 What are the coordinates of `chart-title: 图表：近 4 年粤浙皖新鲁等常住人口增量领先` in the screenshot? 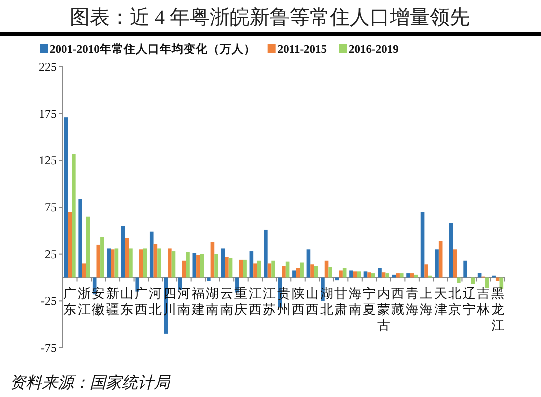 It's located at (270, 18).